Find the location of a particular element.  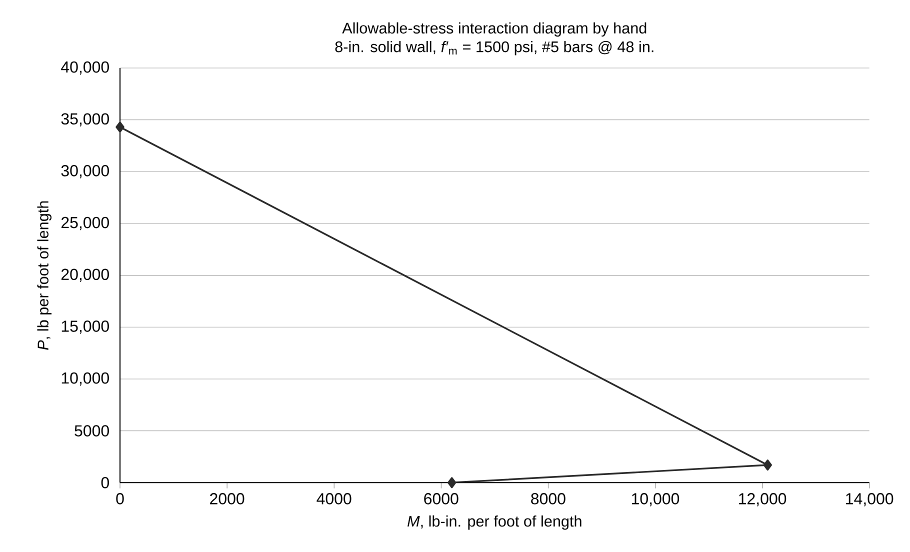

x-tick-label: 6000 is located at coordinates (441, 498).